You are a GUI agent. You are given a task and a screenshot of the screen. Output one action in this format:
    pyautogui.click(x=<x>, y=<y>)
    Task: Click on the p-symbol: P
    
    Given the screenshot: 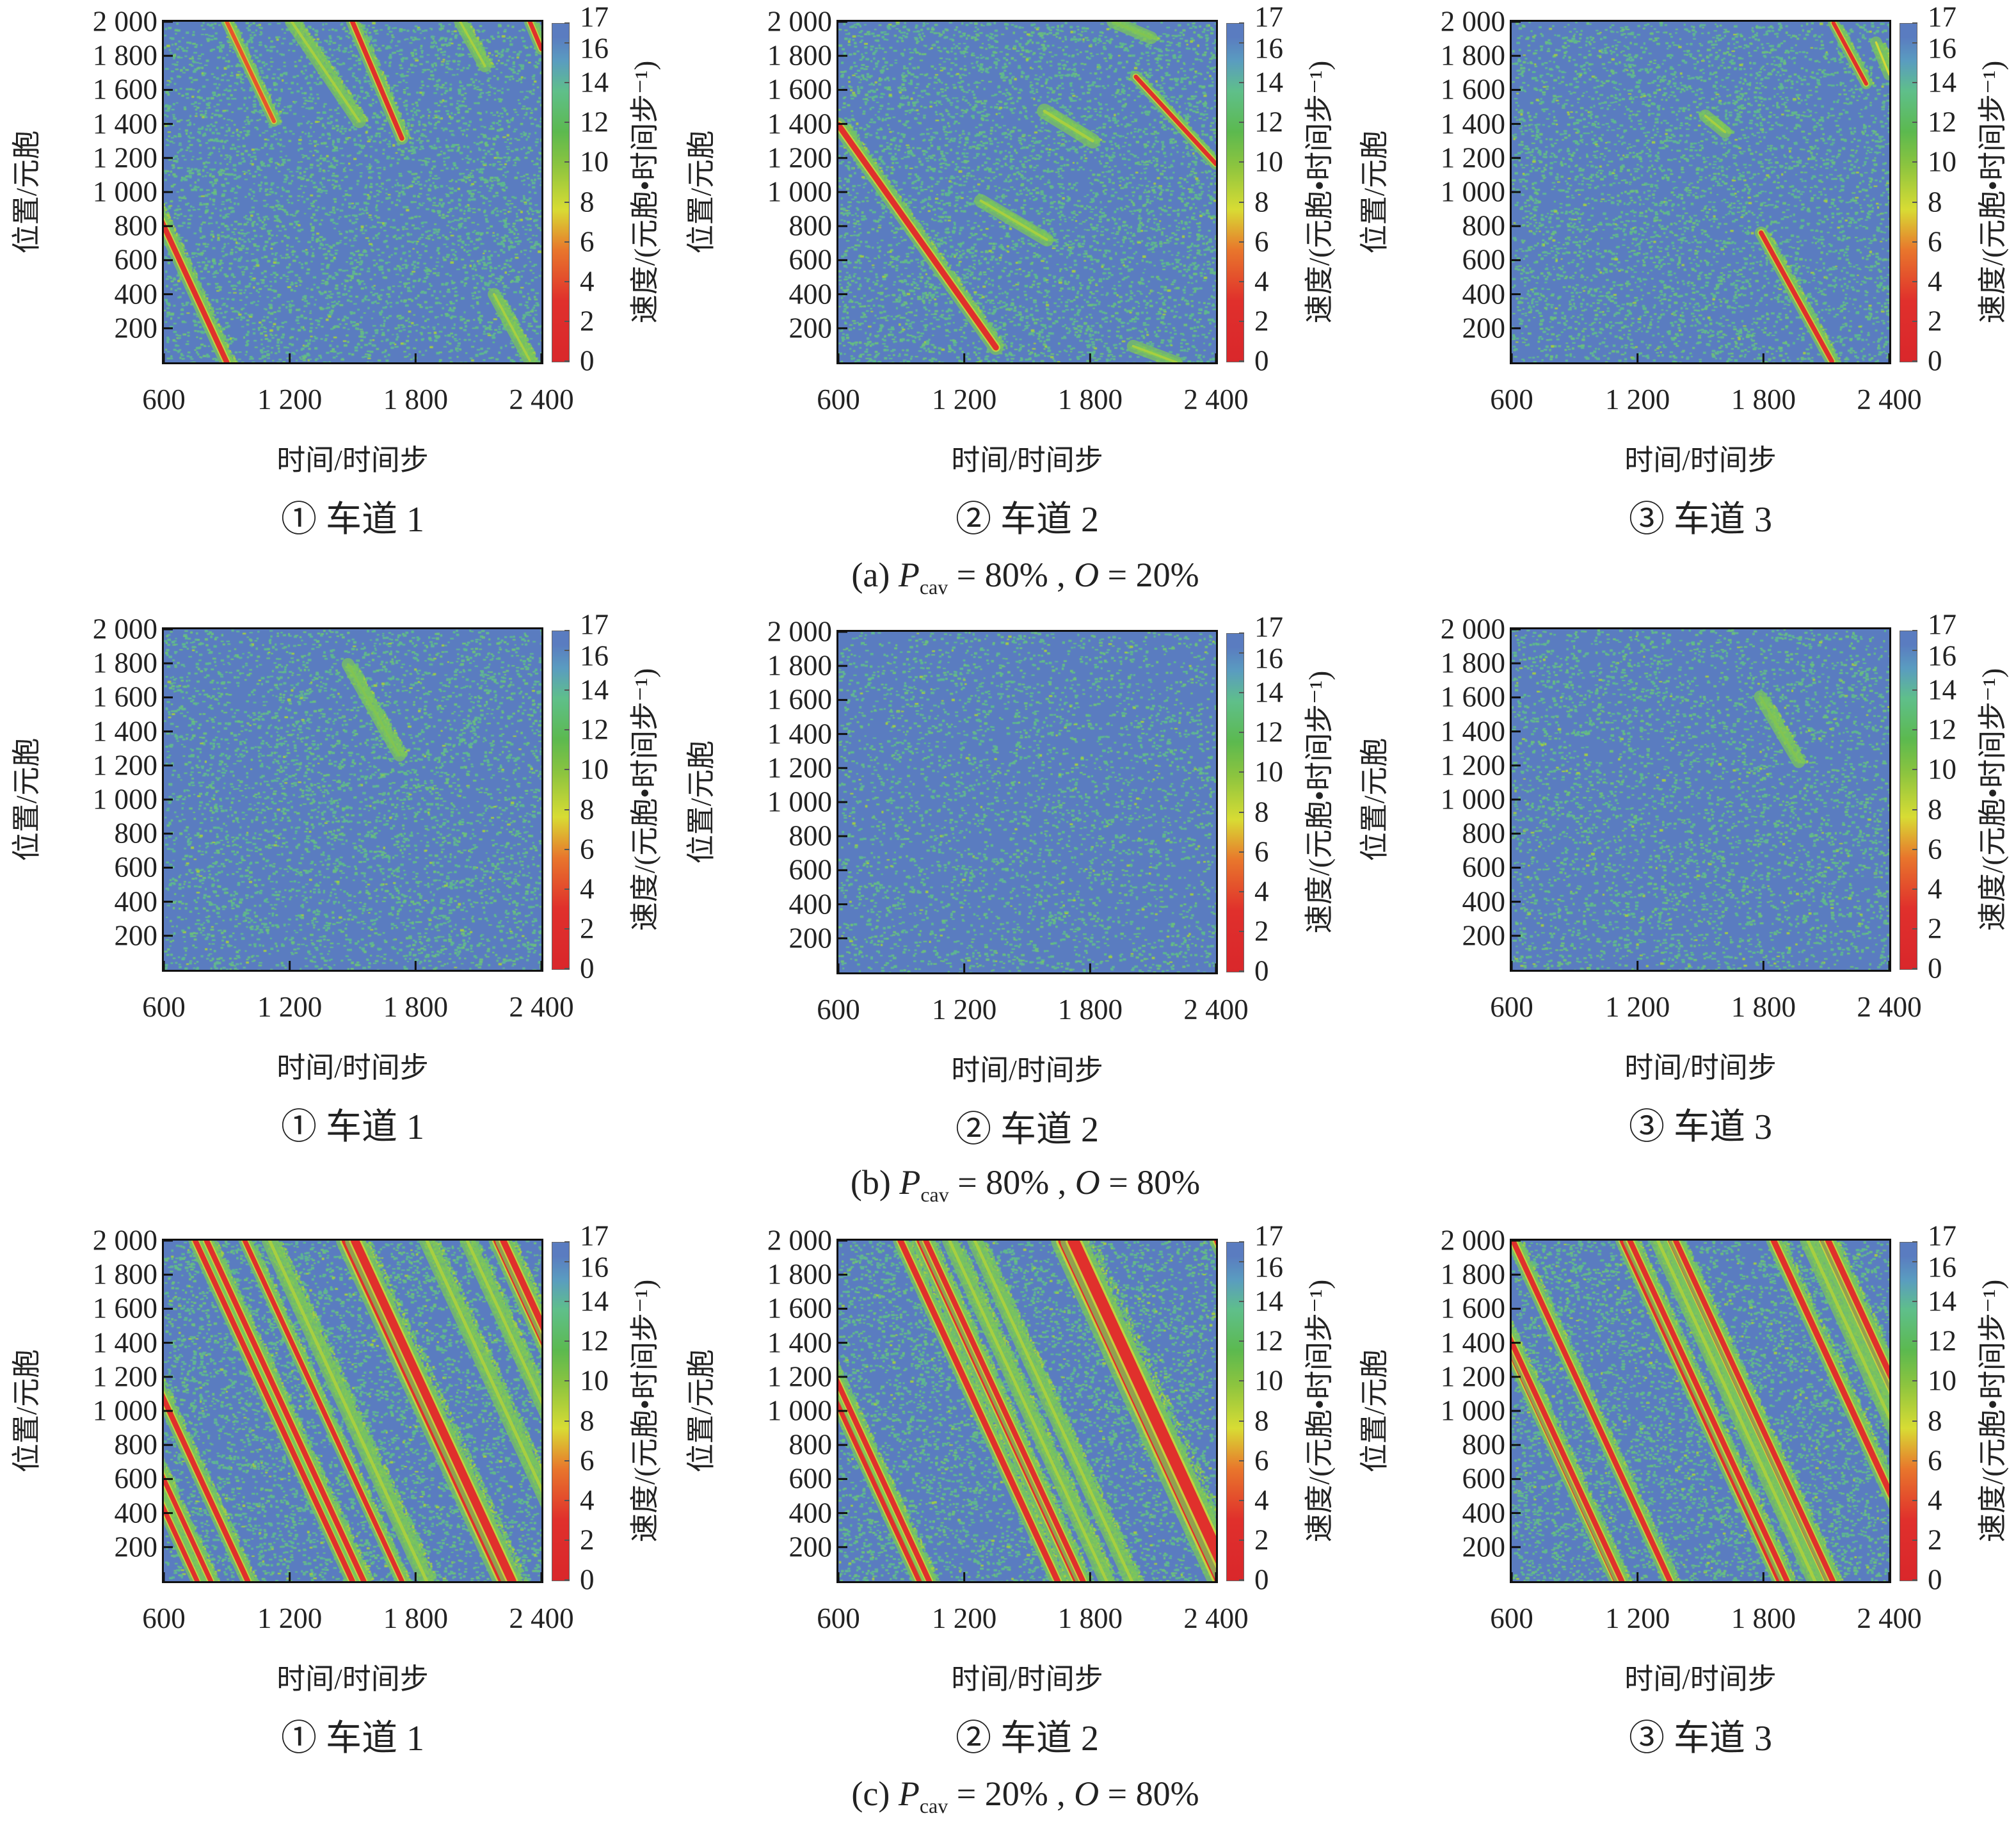 What is the action you would take?
    pyautogui.click(x=909, y=575)
    